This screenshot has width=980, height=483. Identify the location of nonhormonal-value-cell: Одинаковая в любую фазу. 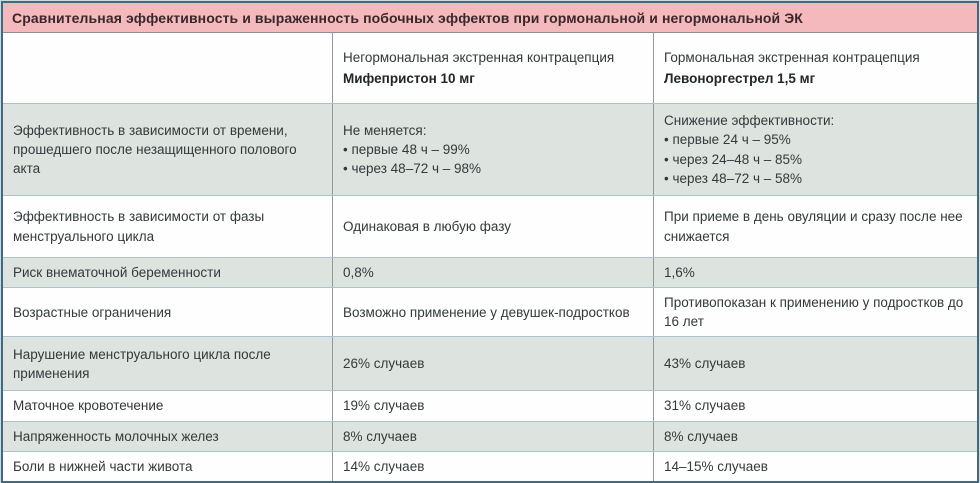
(492, 226).